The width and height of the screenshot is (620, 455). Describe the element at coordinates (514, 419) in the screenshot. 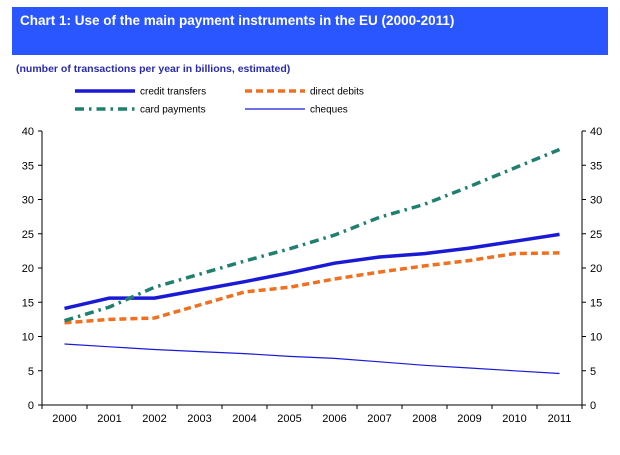

I see `x-tick-label: 2010` at that location.